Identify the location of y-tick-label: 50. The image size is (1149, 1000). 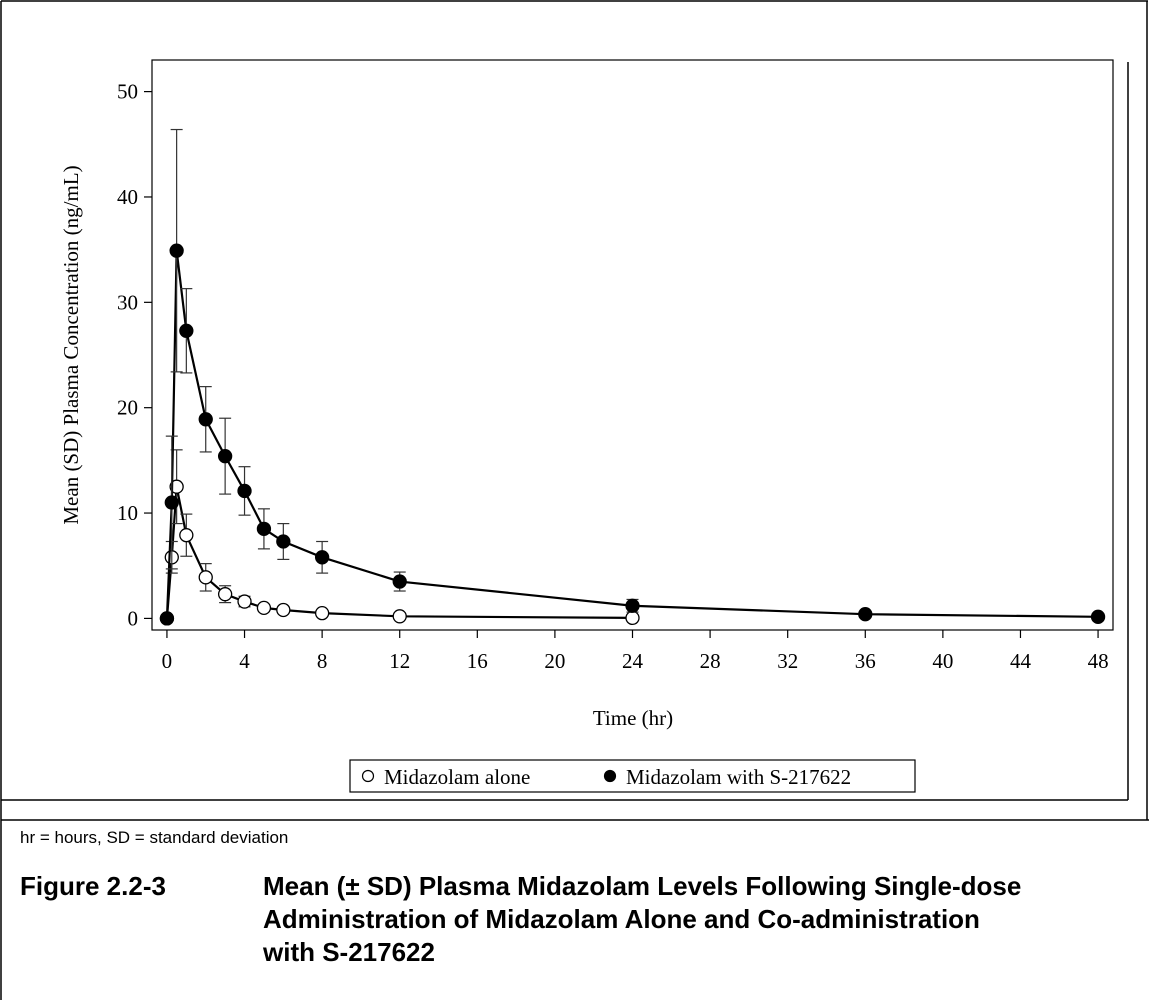
(127, 92).